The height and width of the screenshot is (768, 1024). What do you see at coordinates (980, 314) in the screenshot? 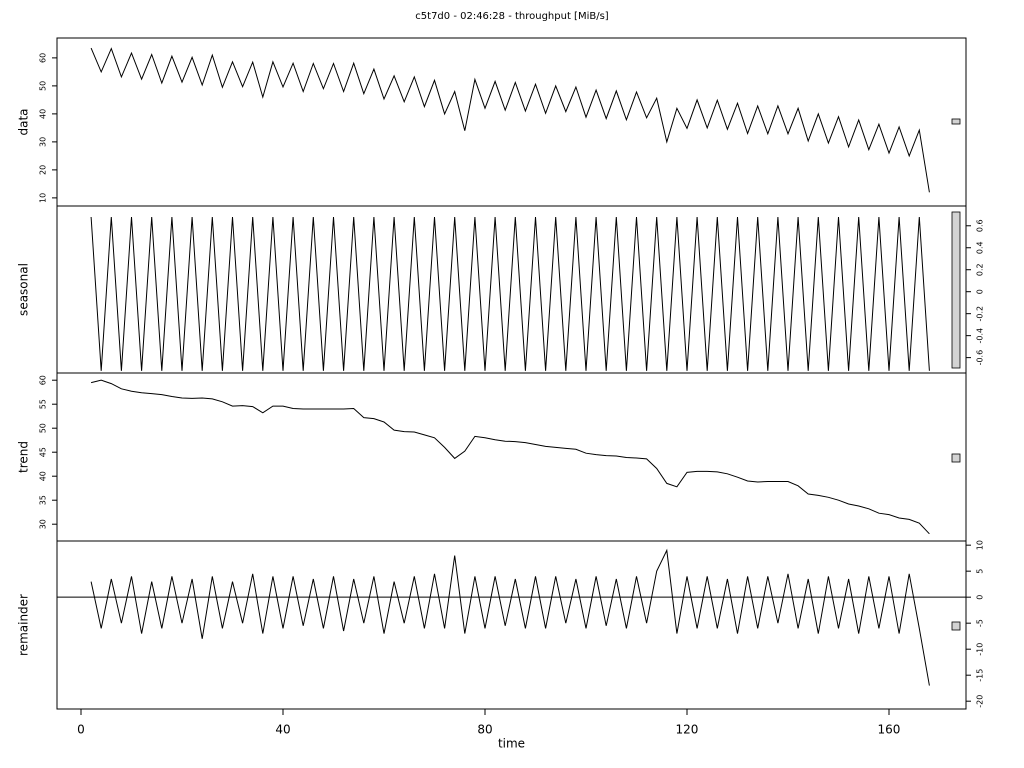
I see `y-tick-label: -0.2` at bounding box center [980, 314].